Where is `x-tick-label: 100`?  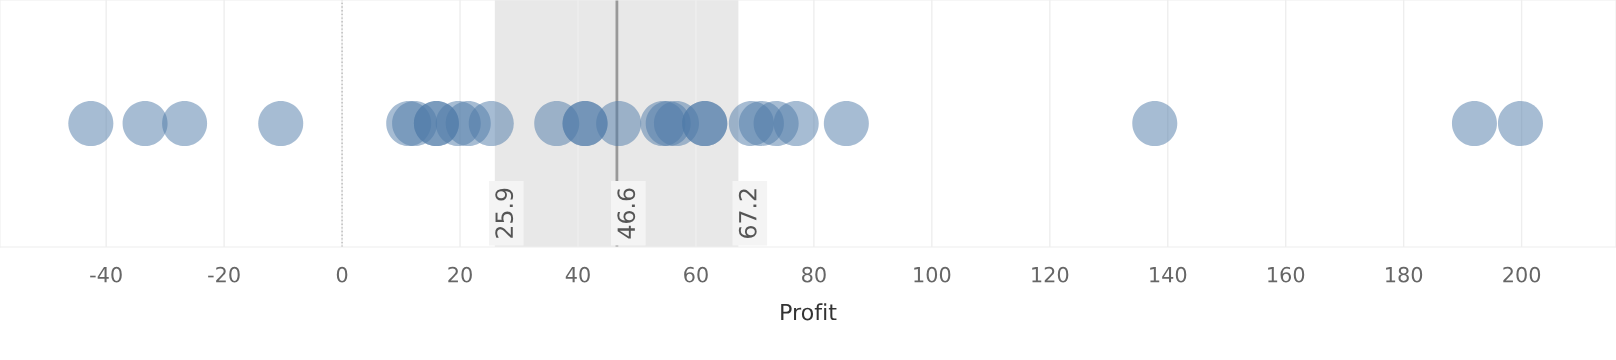
x-tick-label: 100 is located at coordinates (932, 274).